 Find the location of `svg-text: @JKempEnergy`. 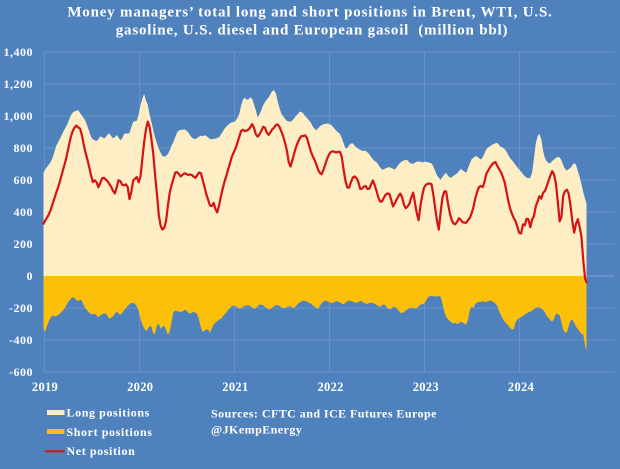

svg-text: @JKempEnergy is located at coordinates (256, 430).